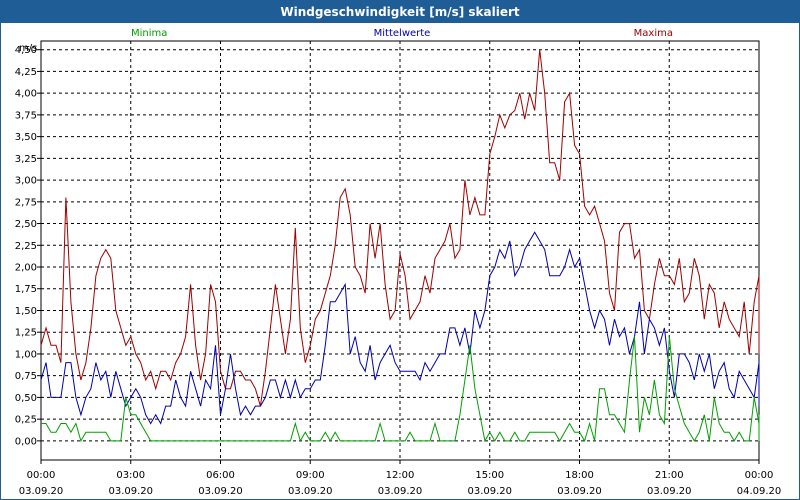 This screenshot has height=500, width=800. Describe the element at coordinates (26, 202) in the screenshot. I see `y-tick-label: 2,75` at that location.